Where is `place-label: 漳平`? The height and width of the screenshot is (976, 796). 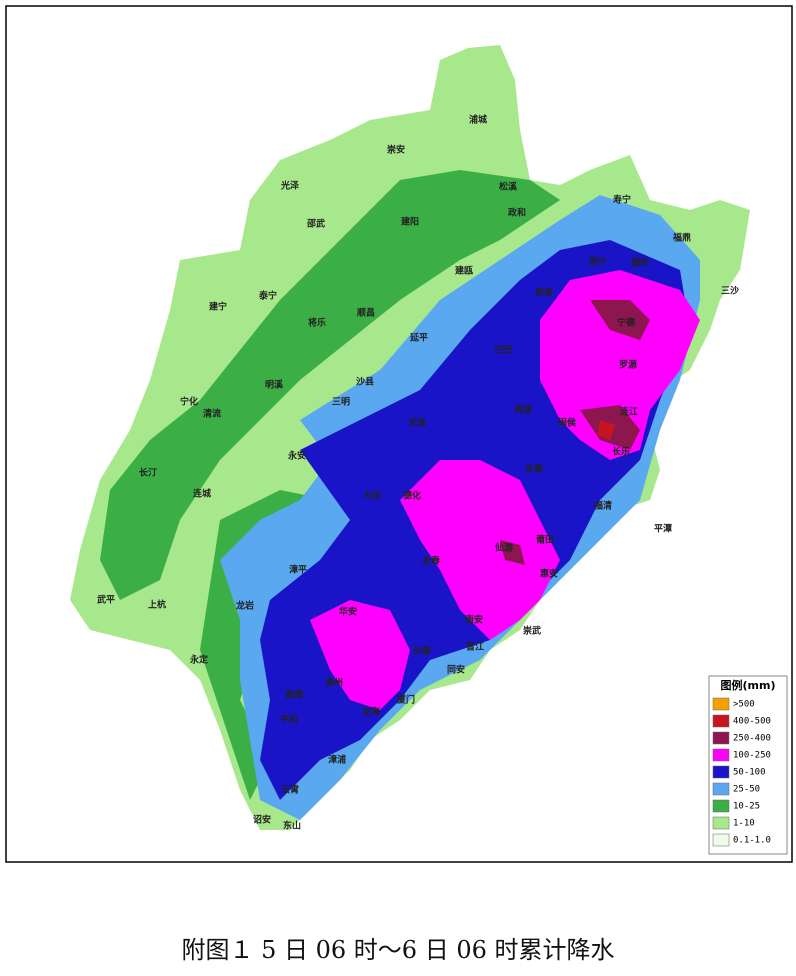 place-label: 漳平 is located at coordinates (298, 570).